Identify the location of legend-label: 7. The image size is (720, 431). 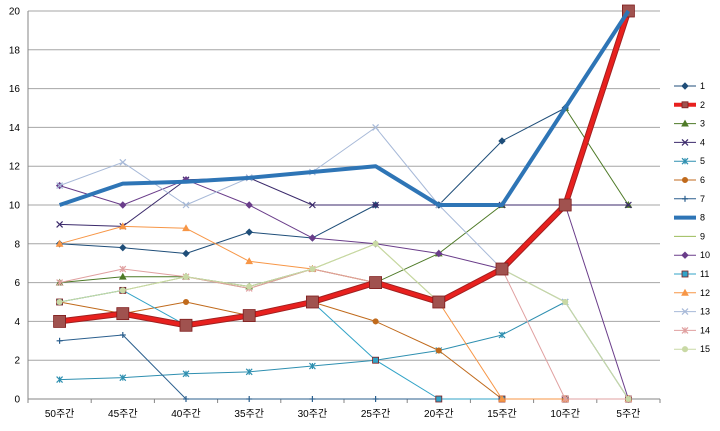
(702, 199).